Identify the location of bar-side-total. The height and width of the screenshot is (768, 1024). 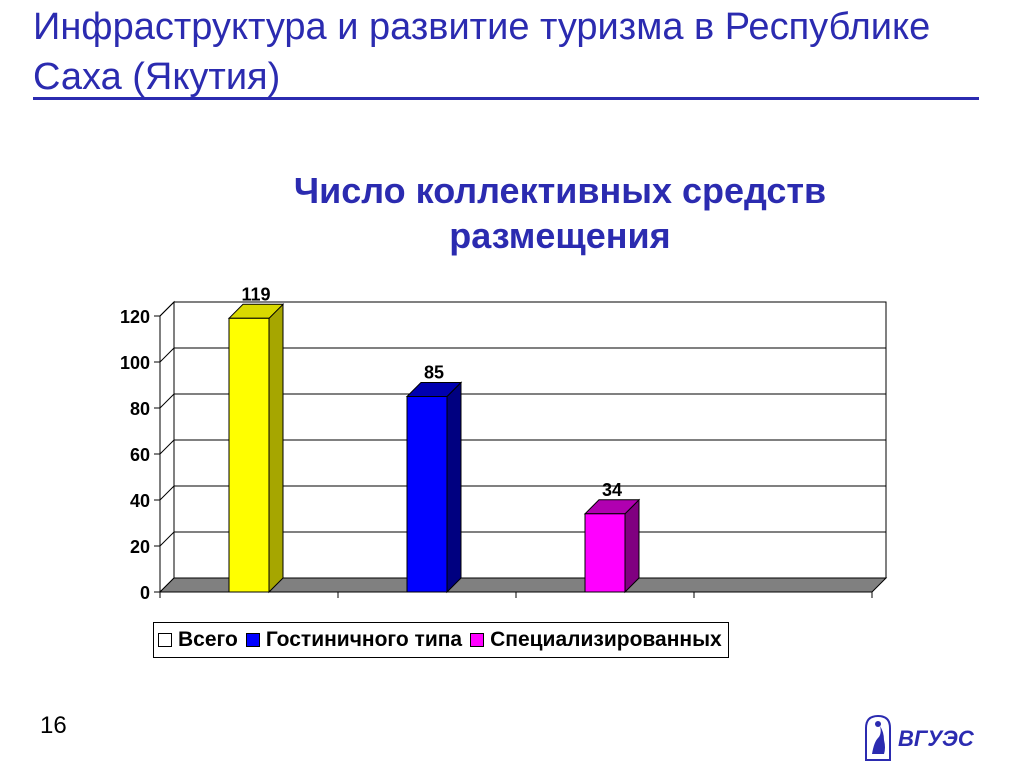
(276, 448).